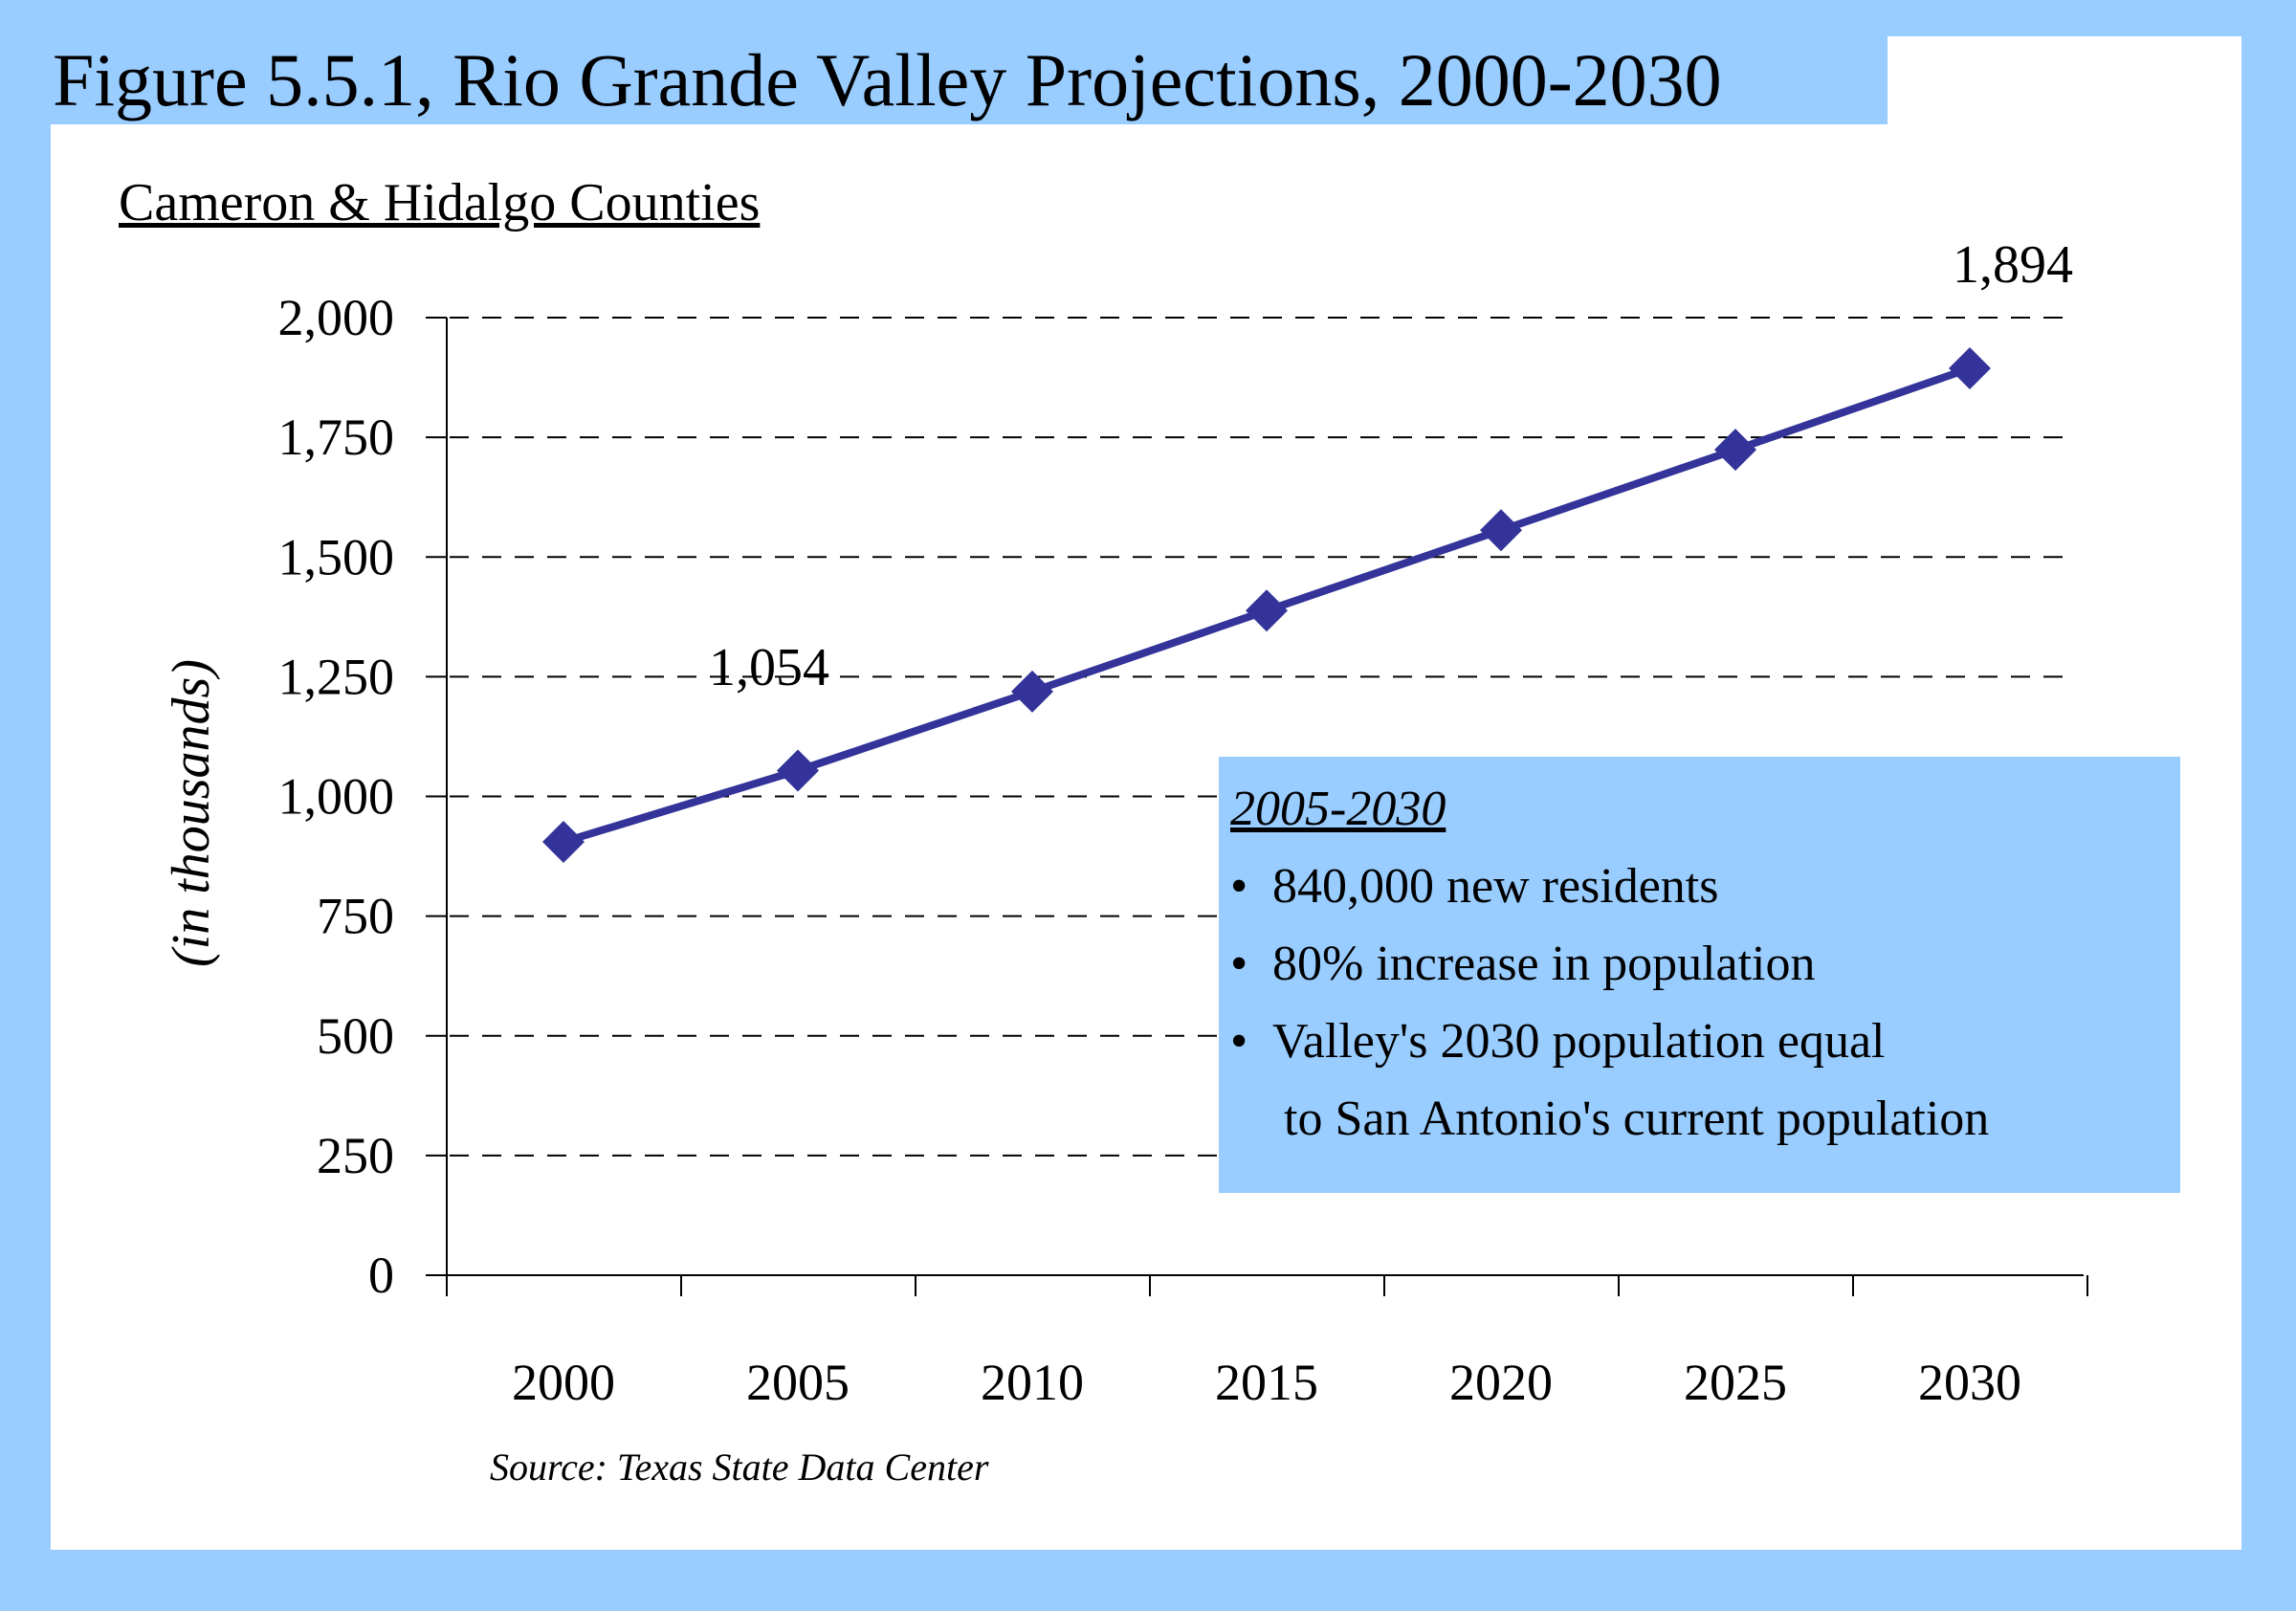 This screenshot has height=1611, width=2296. Describe the element at coordinates (356, 916) in the screenshot. I see `y-tick-label: 750` at that location.